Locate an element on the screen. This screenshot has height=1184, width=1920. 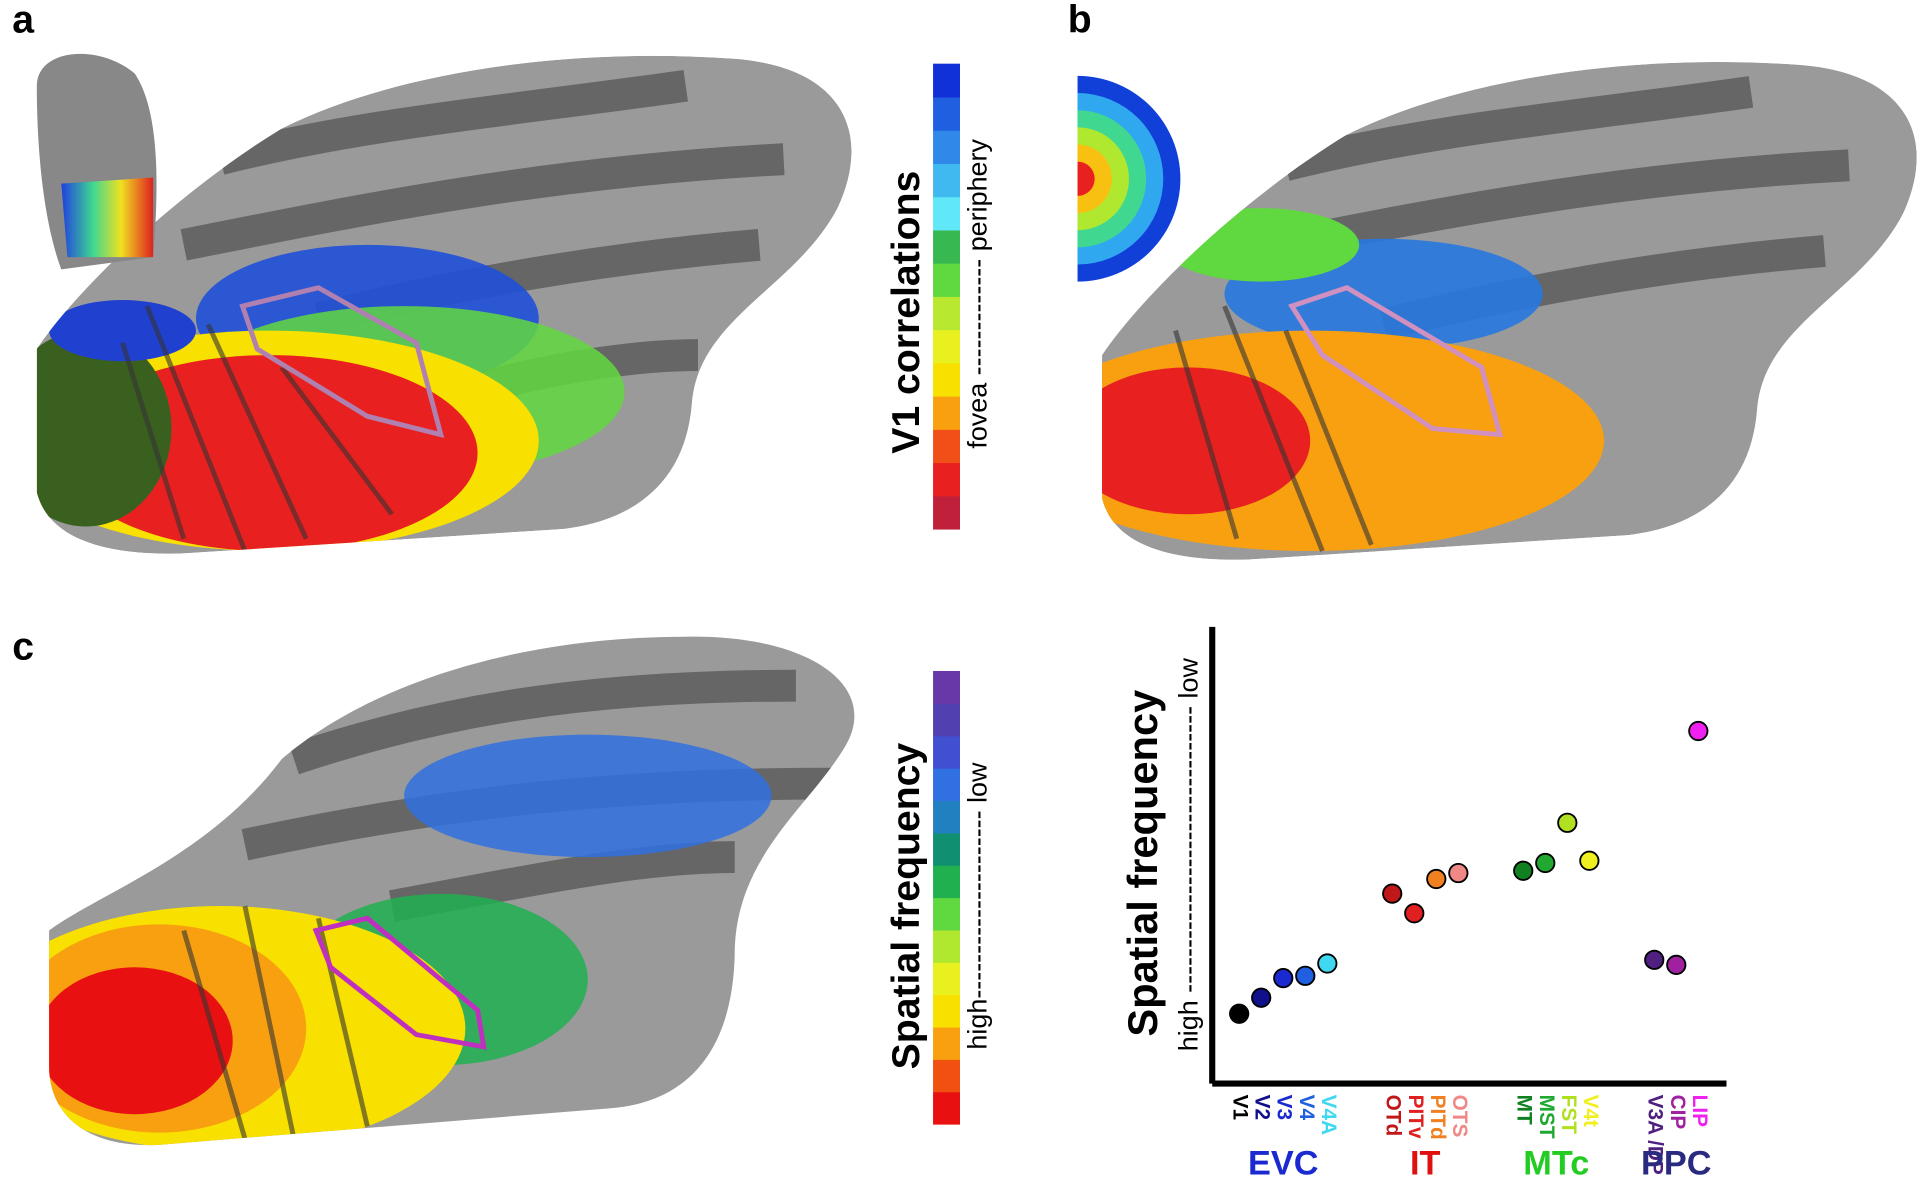
x-tick-label: MST is located at coordinates (1546, 1117).